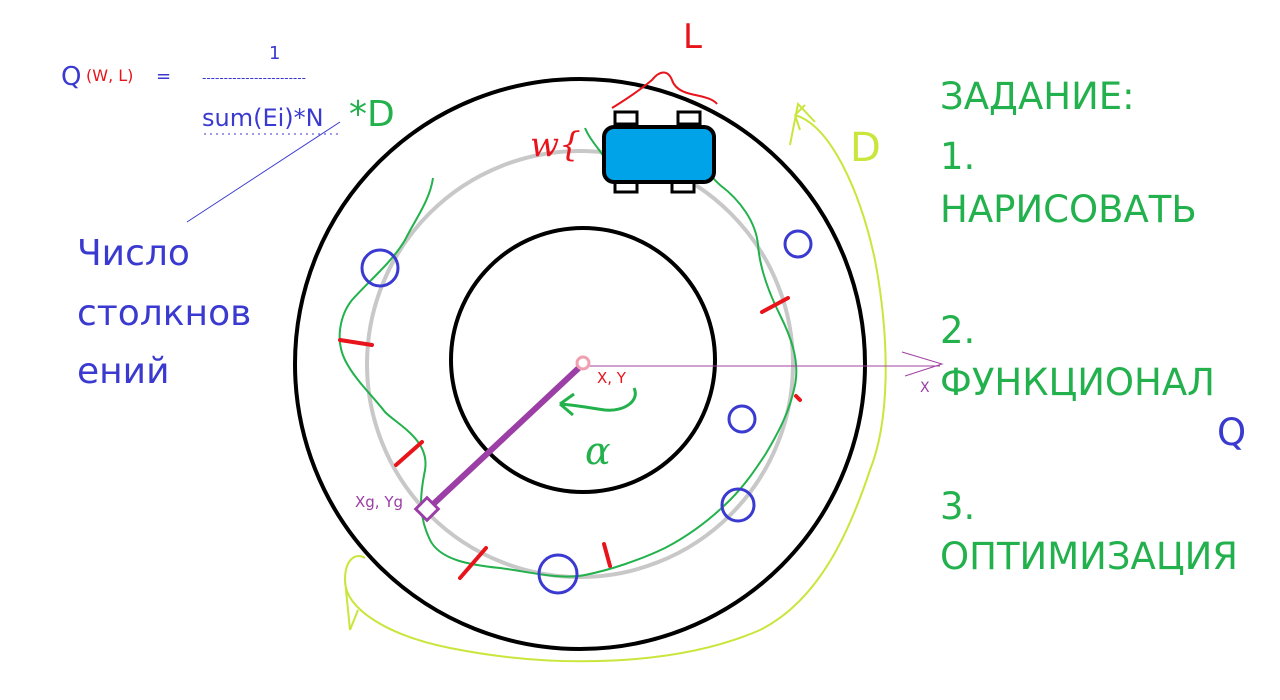  What do you see at coordinates (802, 123) in the screenshot?
I see `distance-arrow-head` at bounding box center [802, 123].